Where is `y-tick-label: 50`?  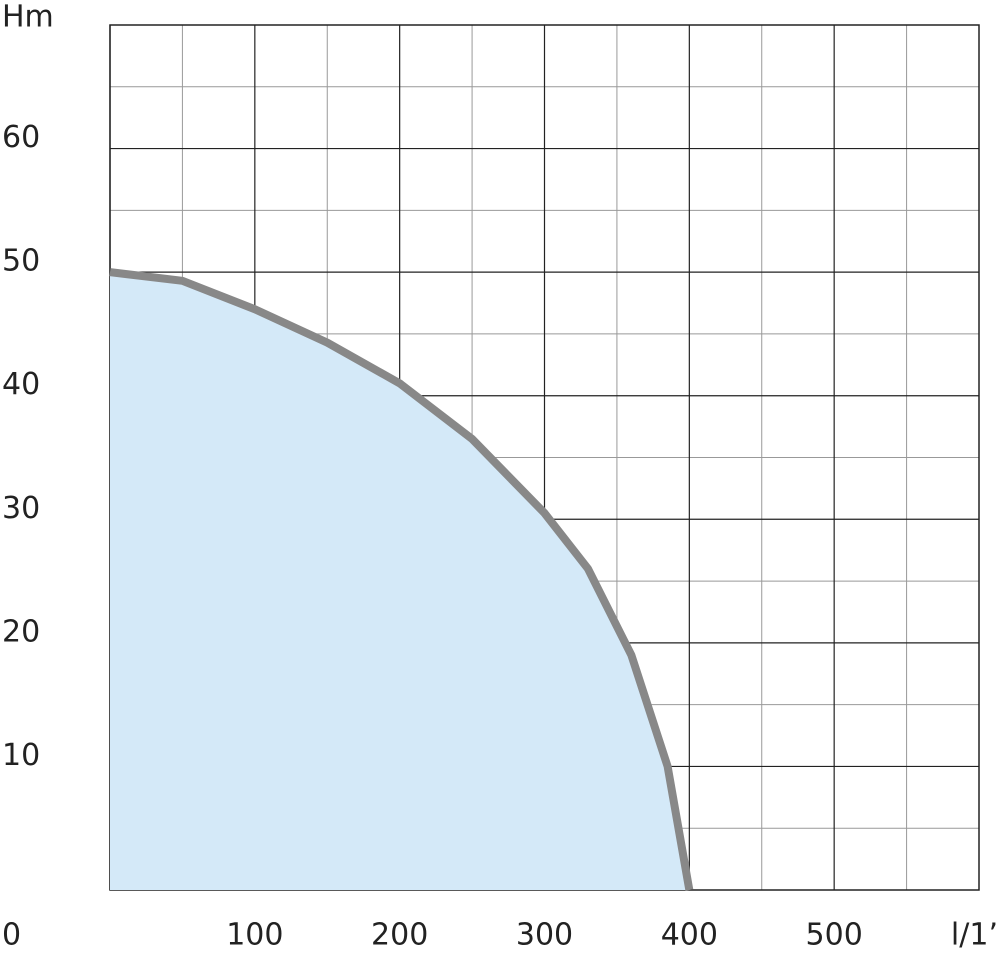 y-tick-label: 50 is located at coordinates (21, 261).